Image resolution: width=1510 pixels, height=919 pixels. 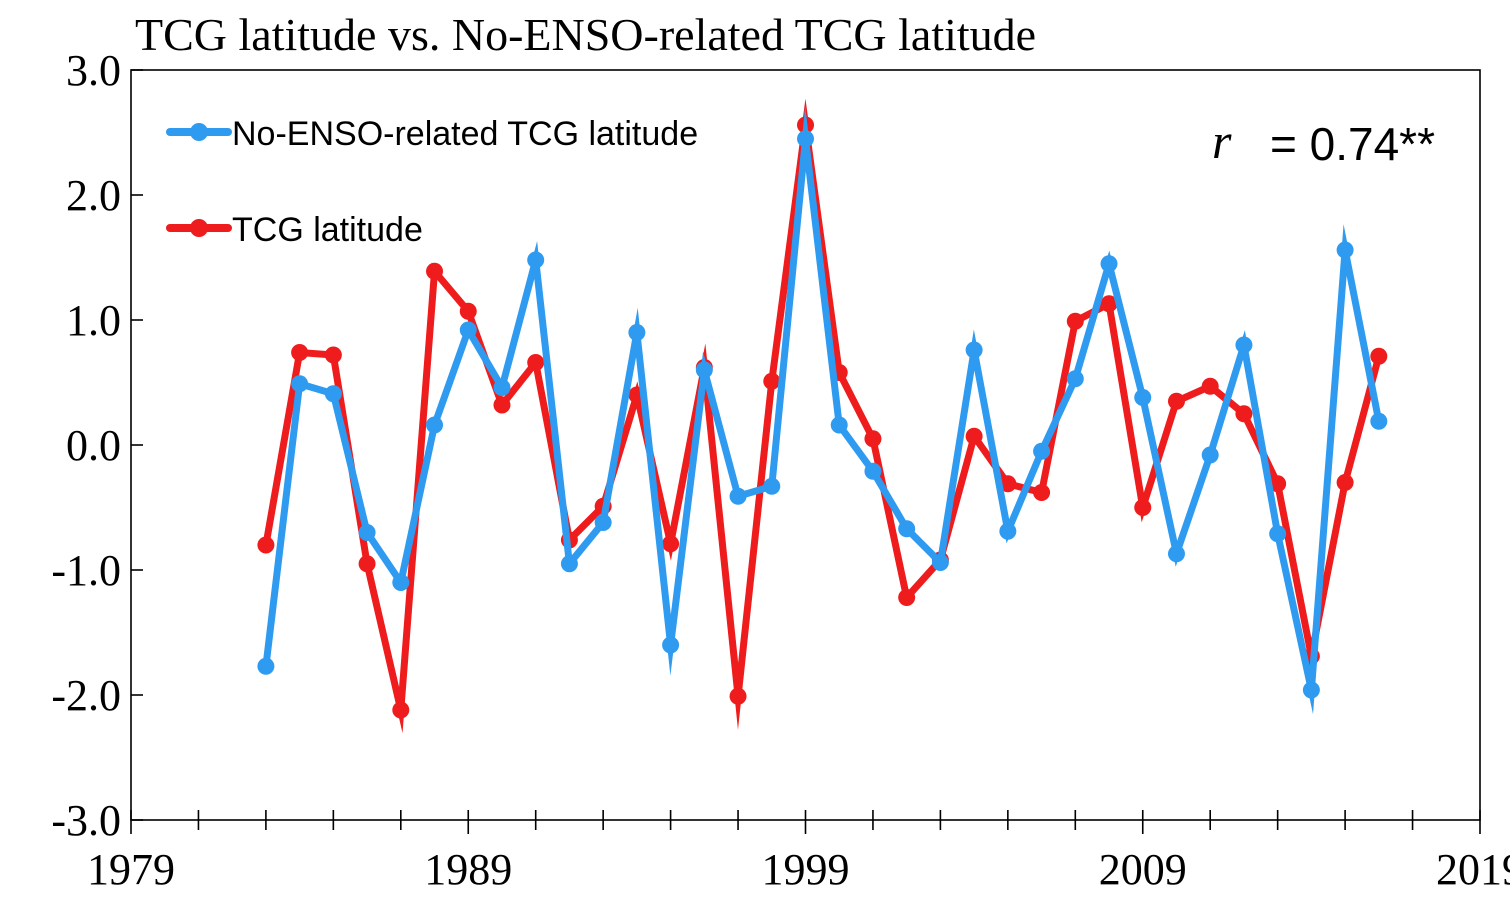 I want to click on legend-item-blue: No-ENSO-related TCG latitude, so click(x=432, y=134).